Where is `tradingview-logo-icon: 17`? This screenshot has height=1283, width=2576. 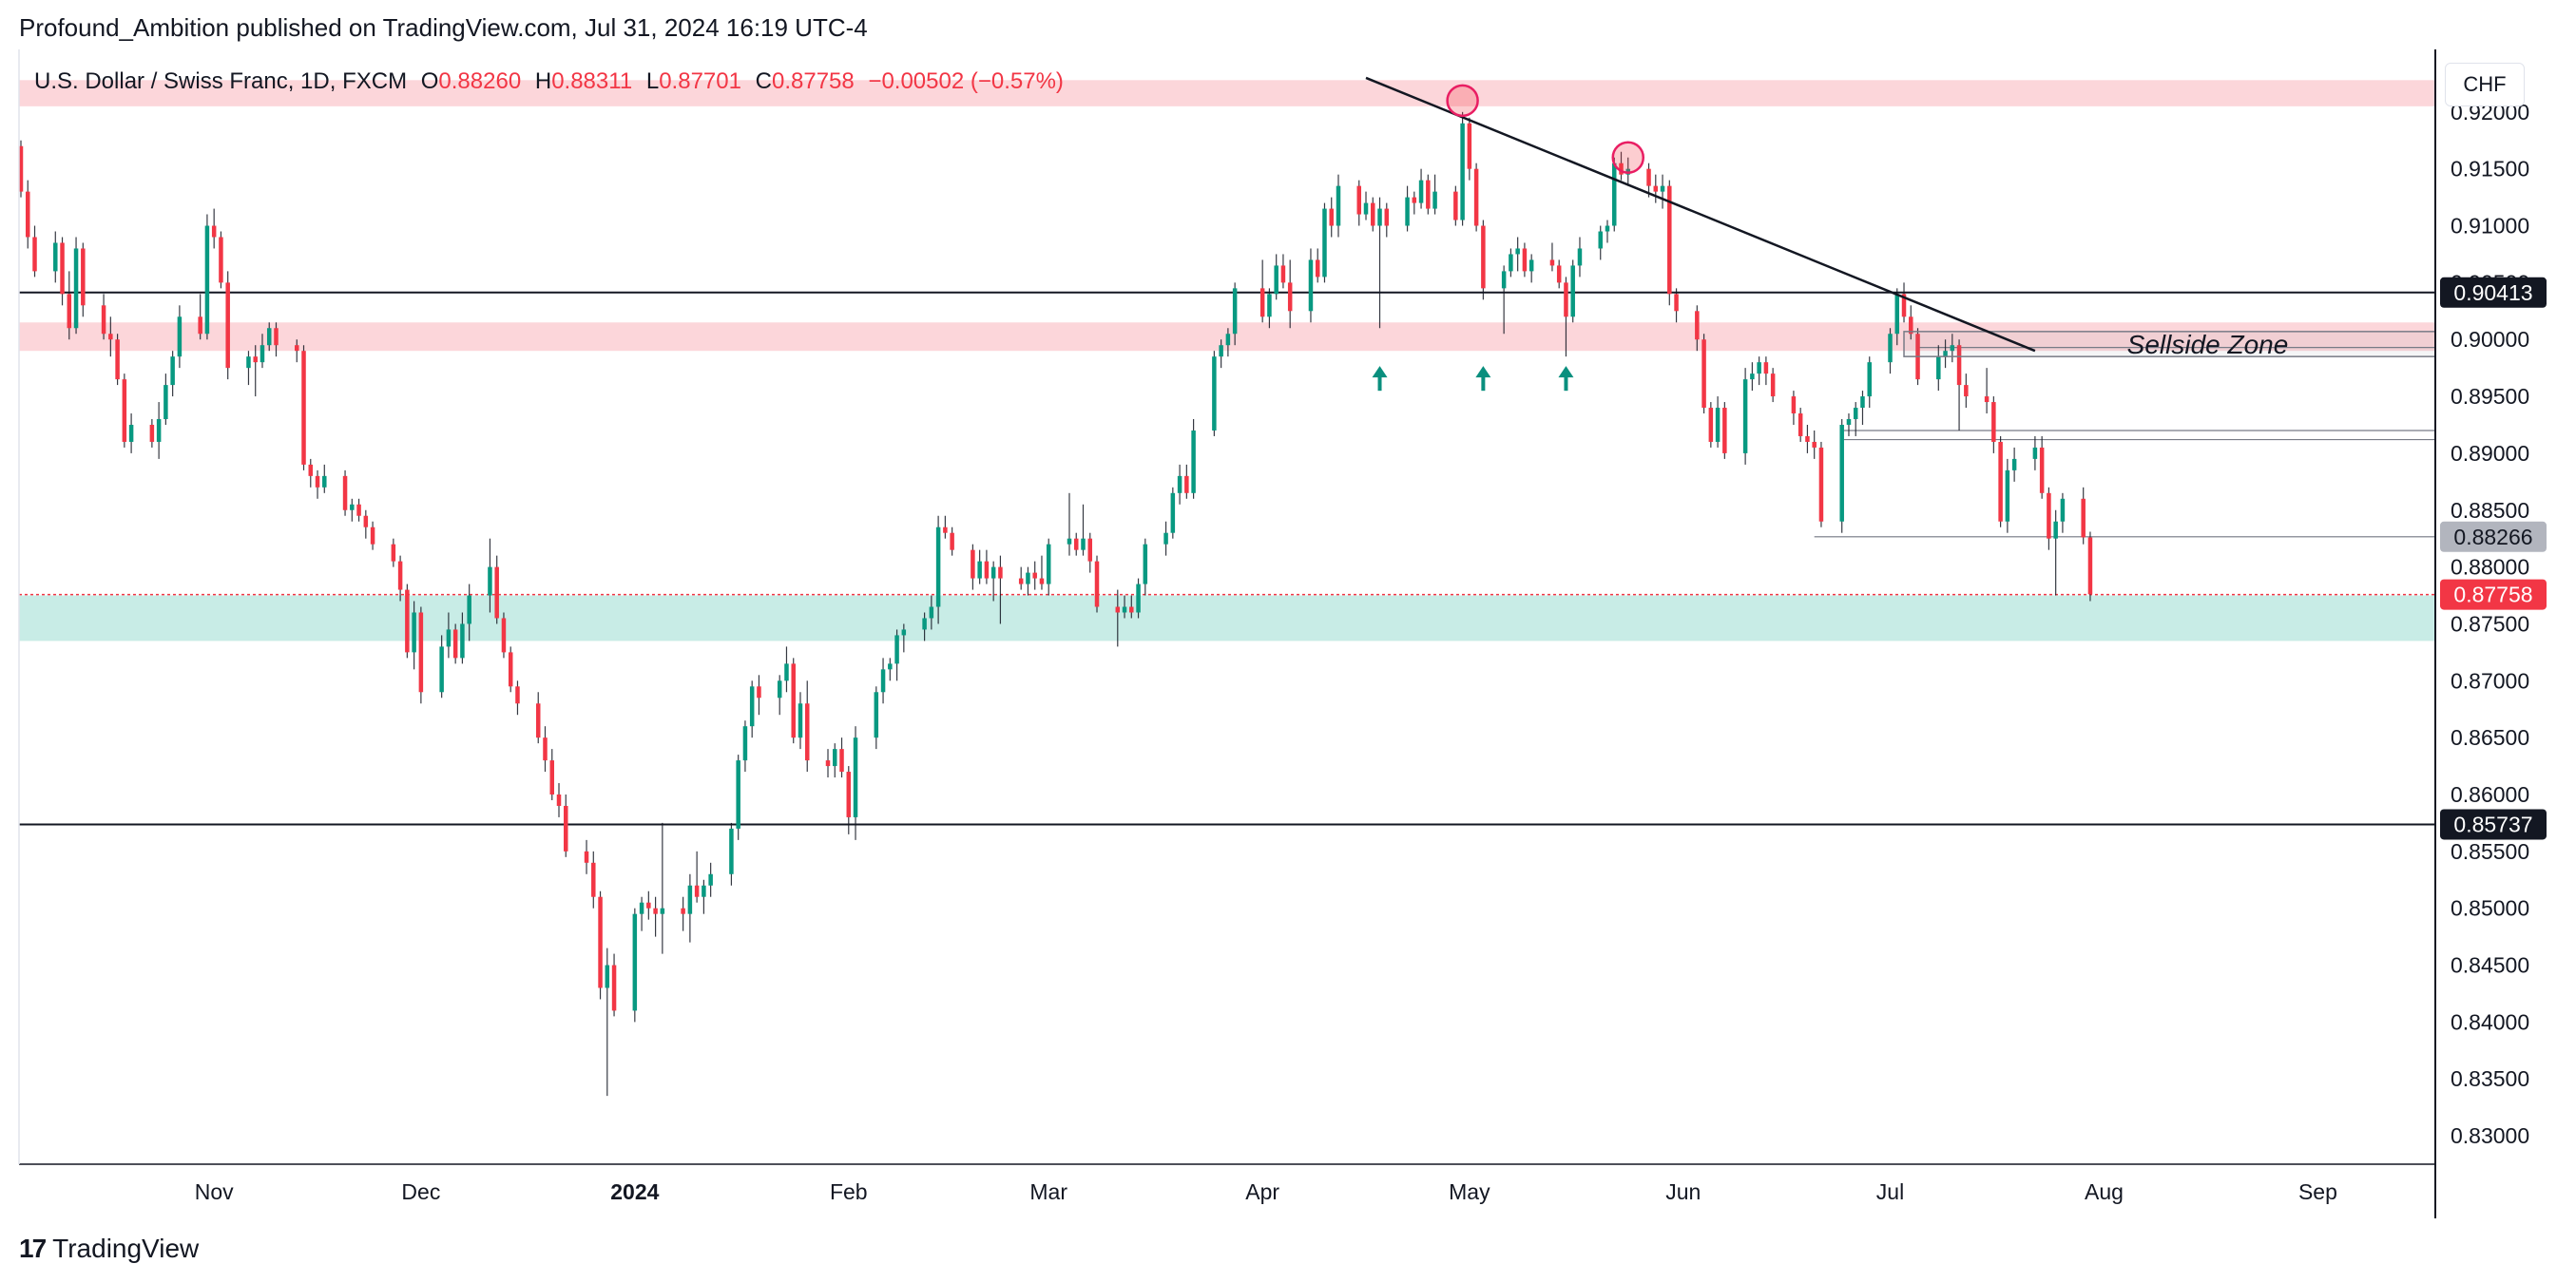 tradingview-logo-icon: 17 is located at coordinates (33, 1249).